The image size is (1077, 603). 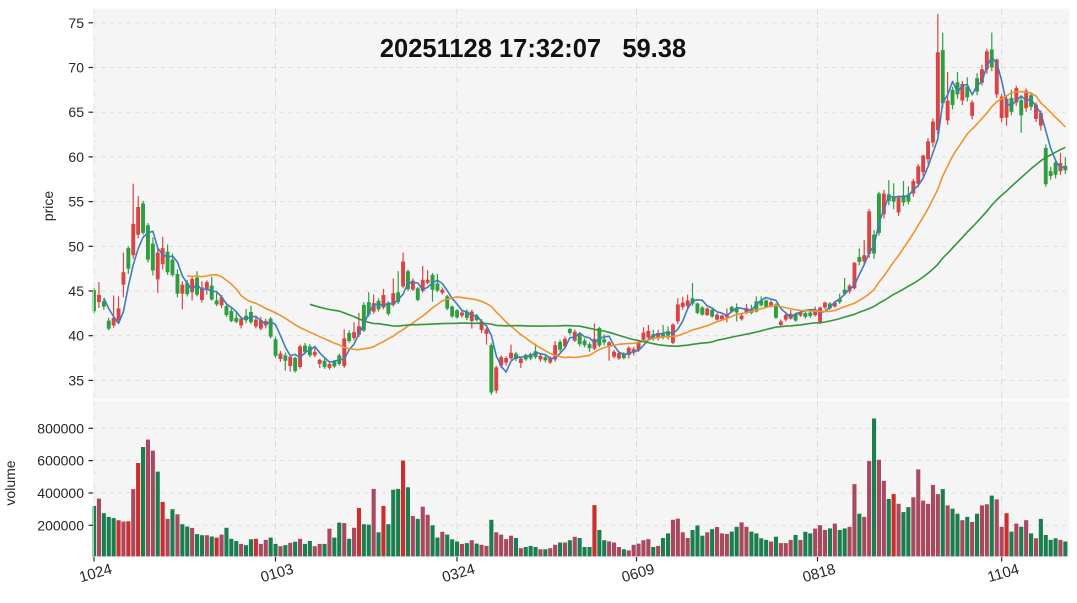 What do you see at coordinates (60, 525) in the screenshot?
I see `svg-text: 200000` at bounding box center [60, 525].